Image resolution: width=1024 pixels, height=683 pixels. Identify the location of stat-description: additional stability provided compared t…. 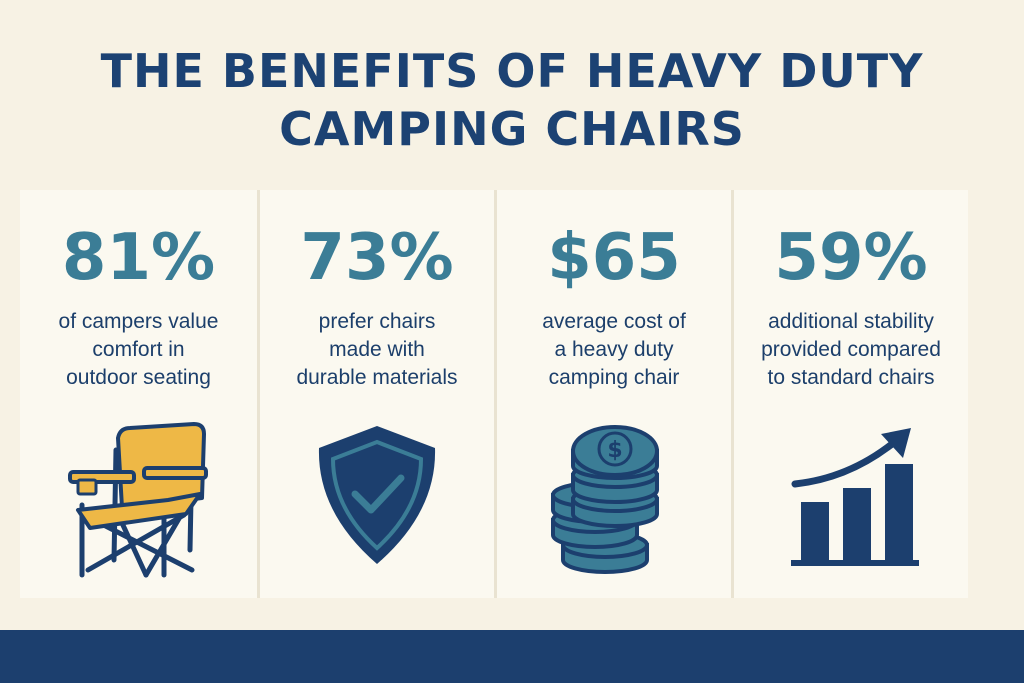
(851, 350).